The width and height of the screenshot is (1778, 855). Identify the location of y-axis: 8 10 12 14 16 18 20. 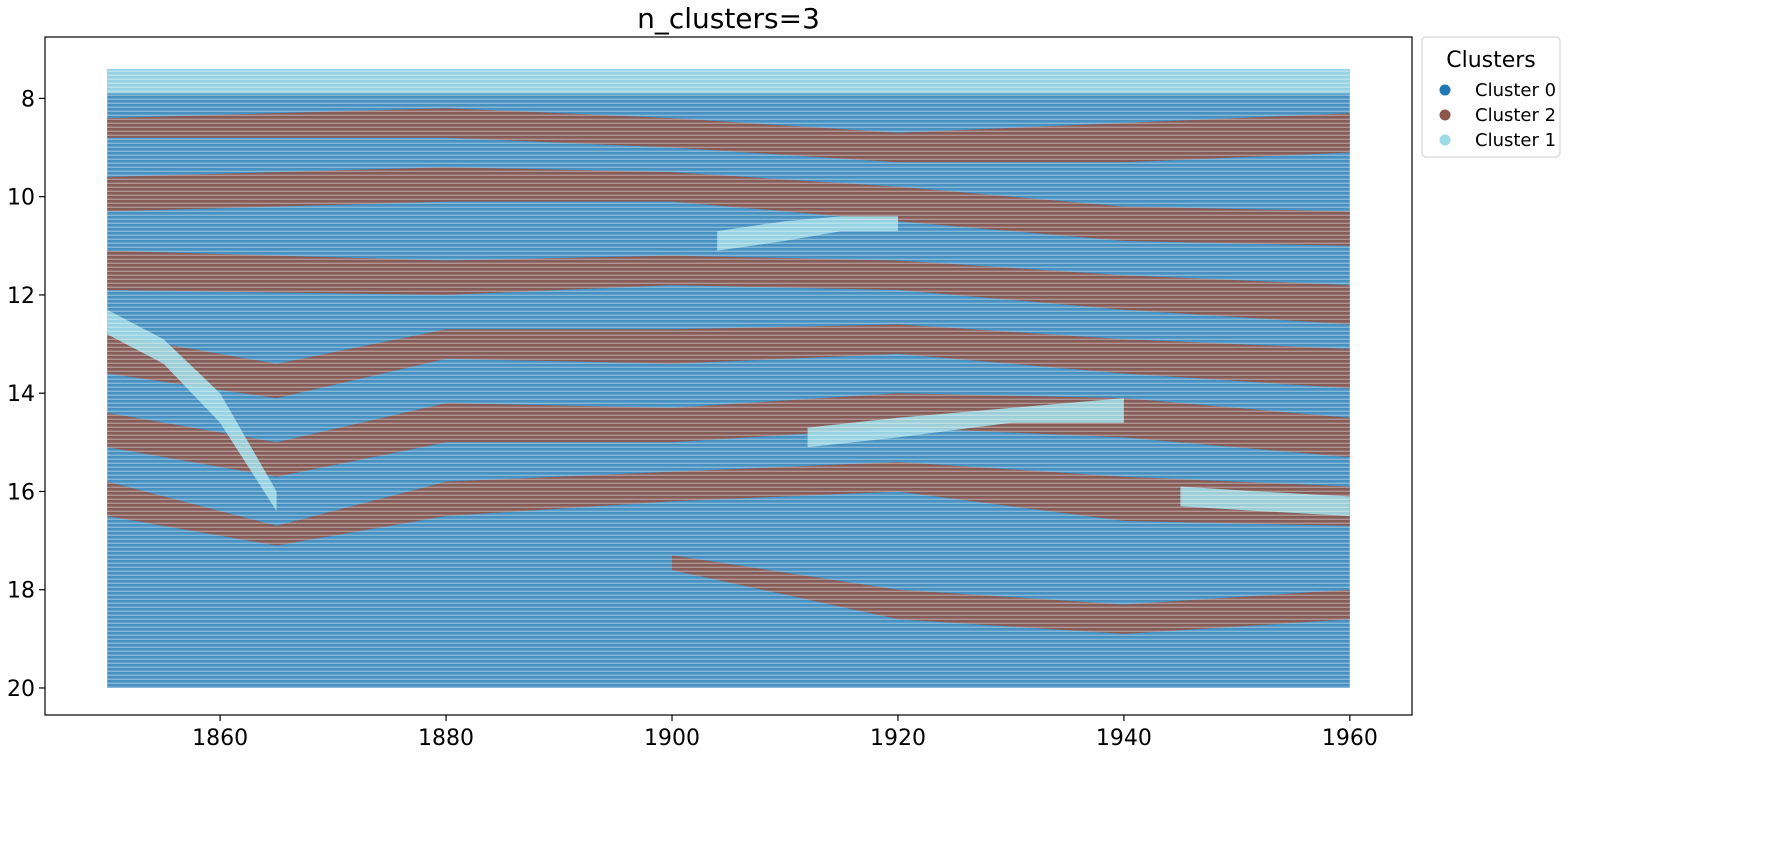
(26, 394).